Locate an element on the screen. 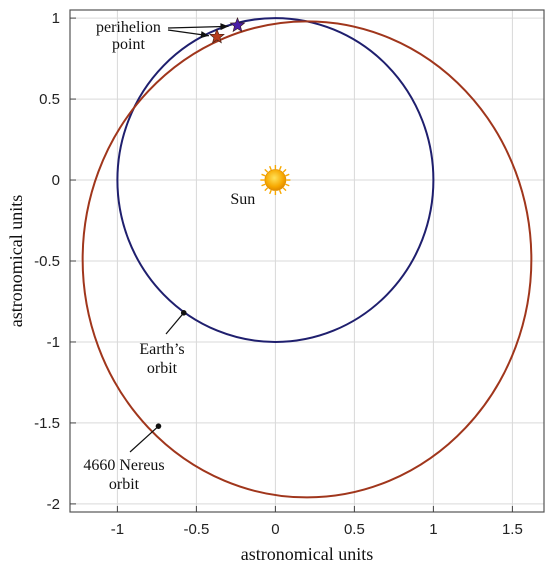 The height and width of the screenshot is (566, 550). earth-orbit-label-line1: Earth’s is located at coordinates (161, 349).